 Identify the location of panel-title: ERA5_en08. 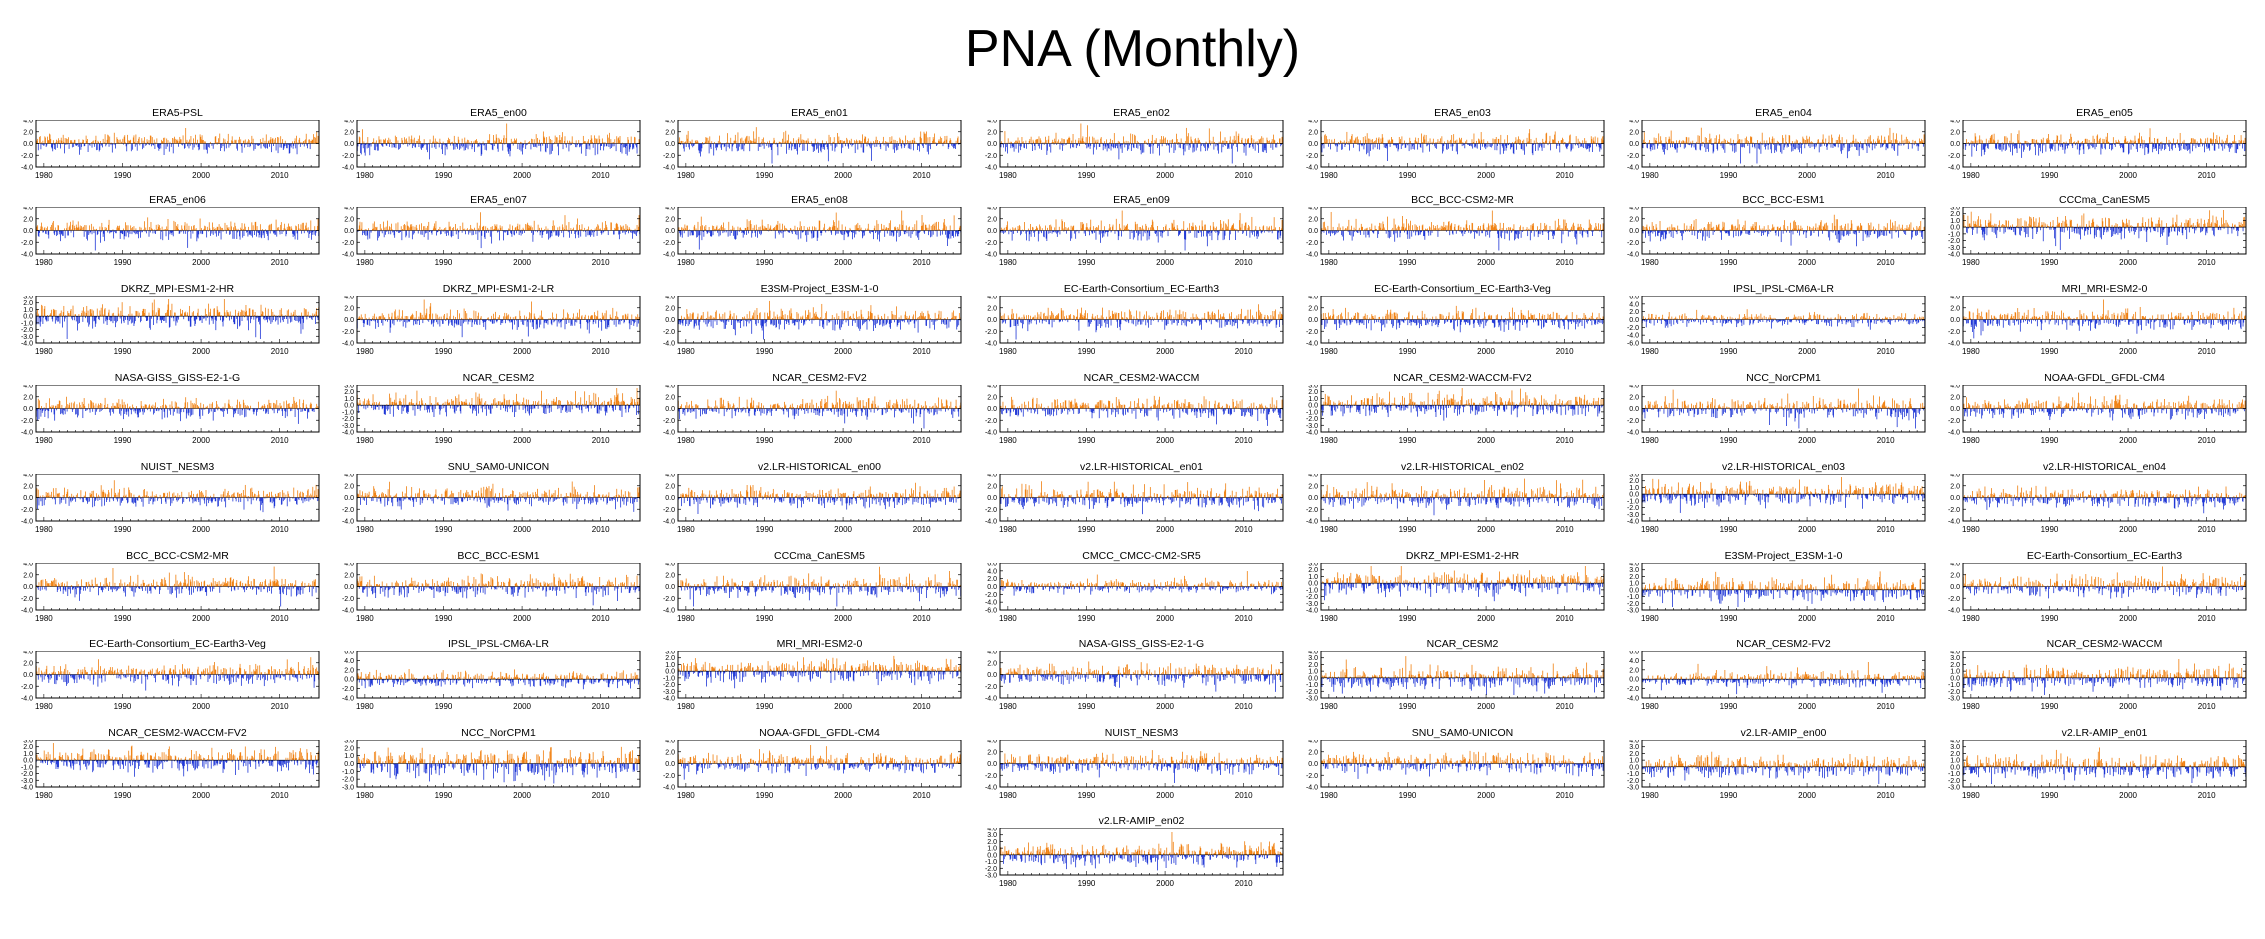
(819, 200).